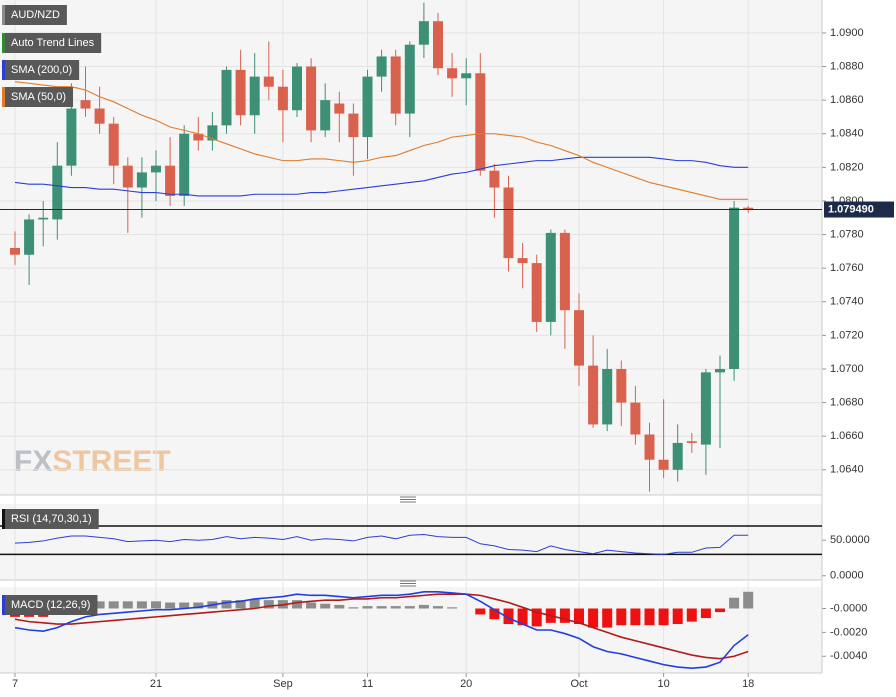 The height and width of the screenshot is (697, 896). Describe the element at coordinates (848, 632) in the screenshot. I see `y-tick-label: -0.0020` at that location.